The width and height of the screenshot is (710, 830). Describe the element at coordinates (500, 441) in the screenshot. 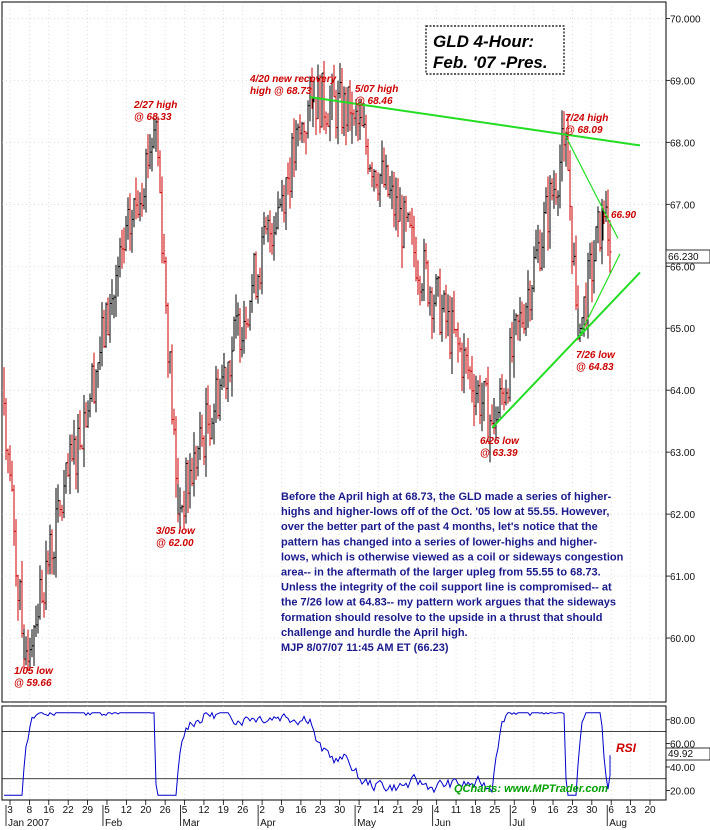

I see `price-annotation: 6/26 low` at that location.